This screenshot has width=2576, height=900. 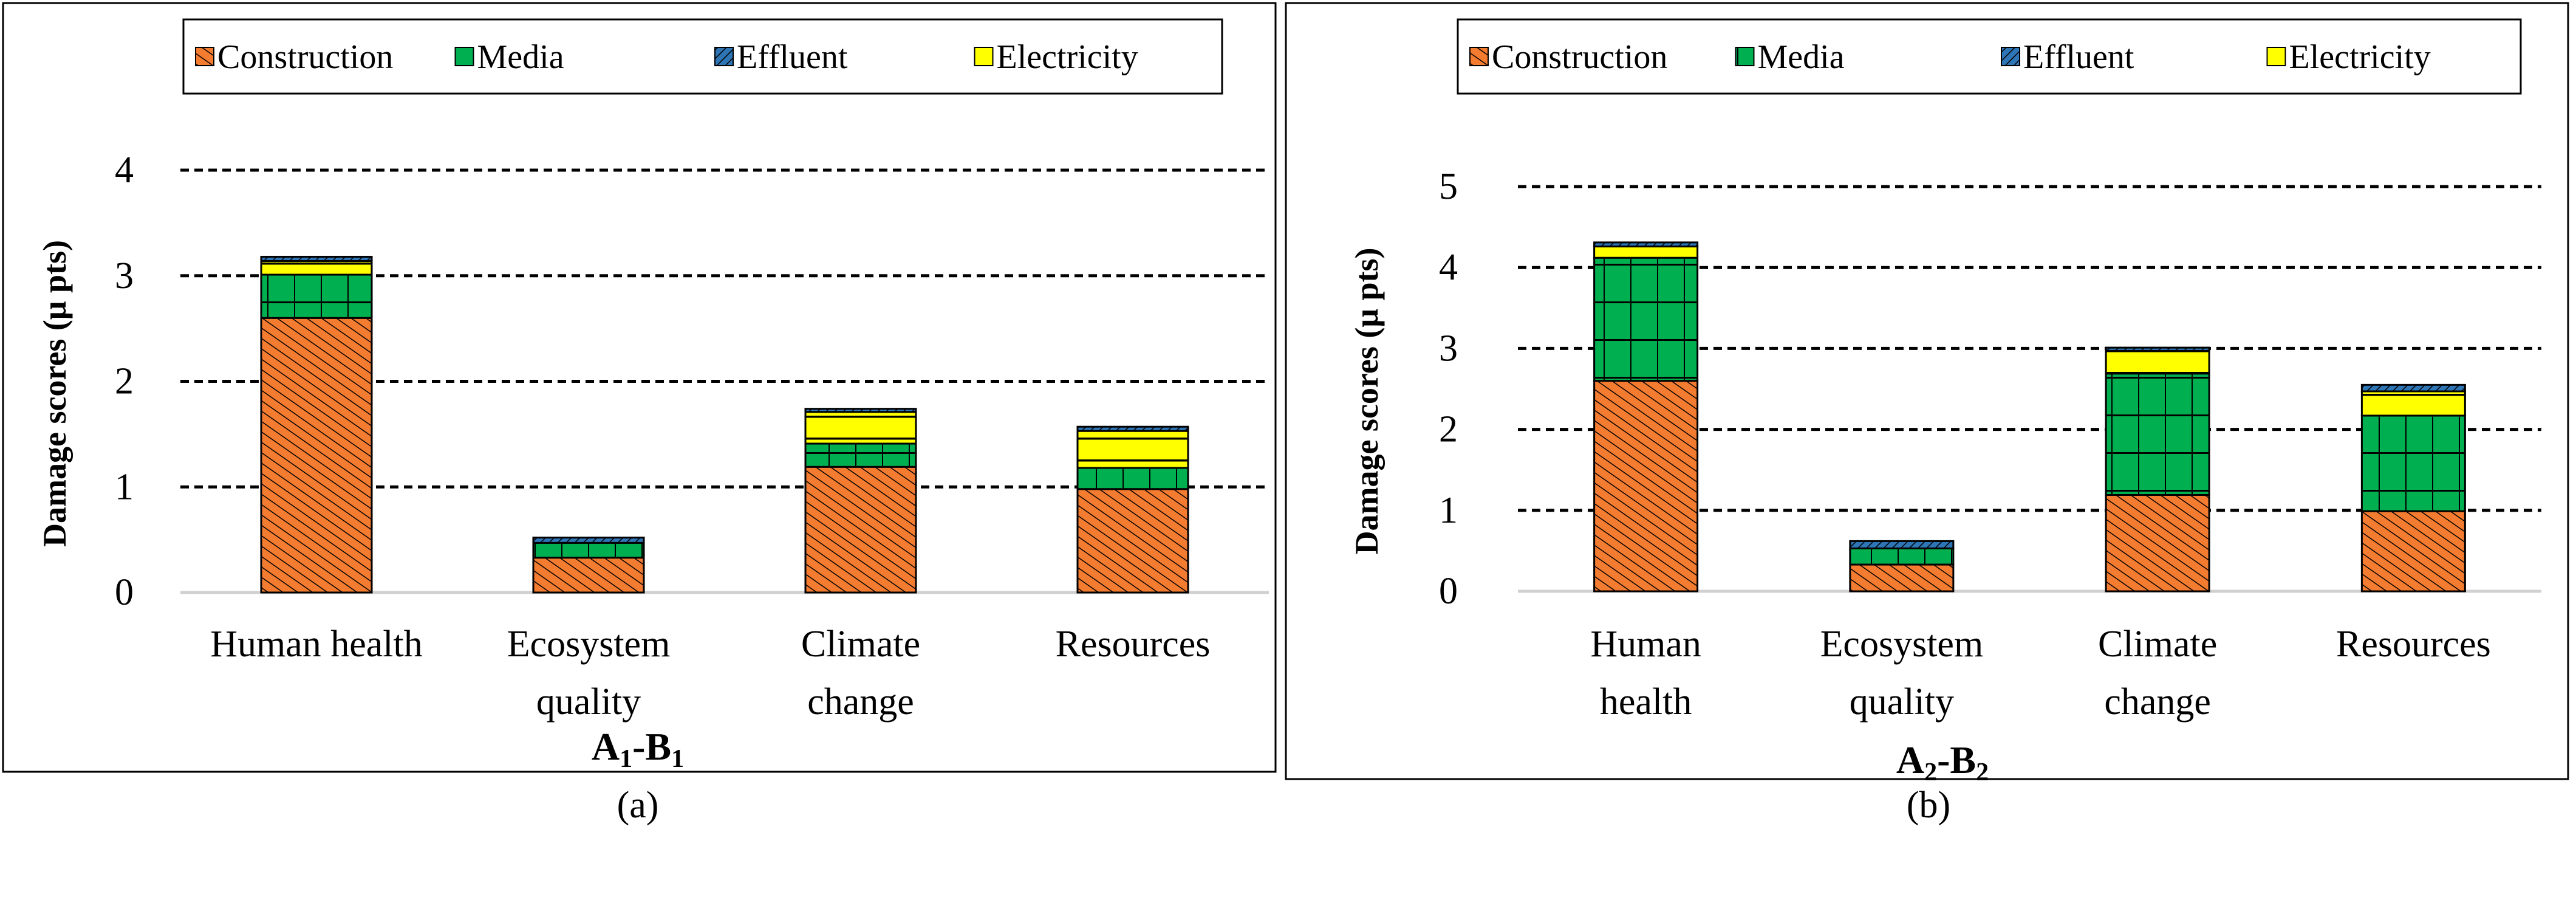 What do you see at coordinates (1448, 186) in the screenshot?
I see `y-tick-label: 5` at bounding box center [1448, 186].